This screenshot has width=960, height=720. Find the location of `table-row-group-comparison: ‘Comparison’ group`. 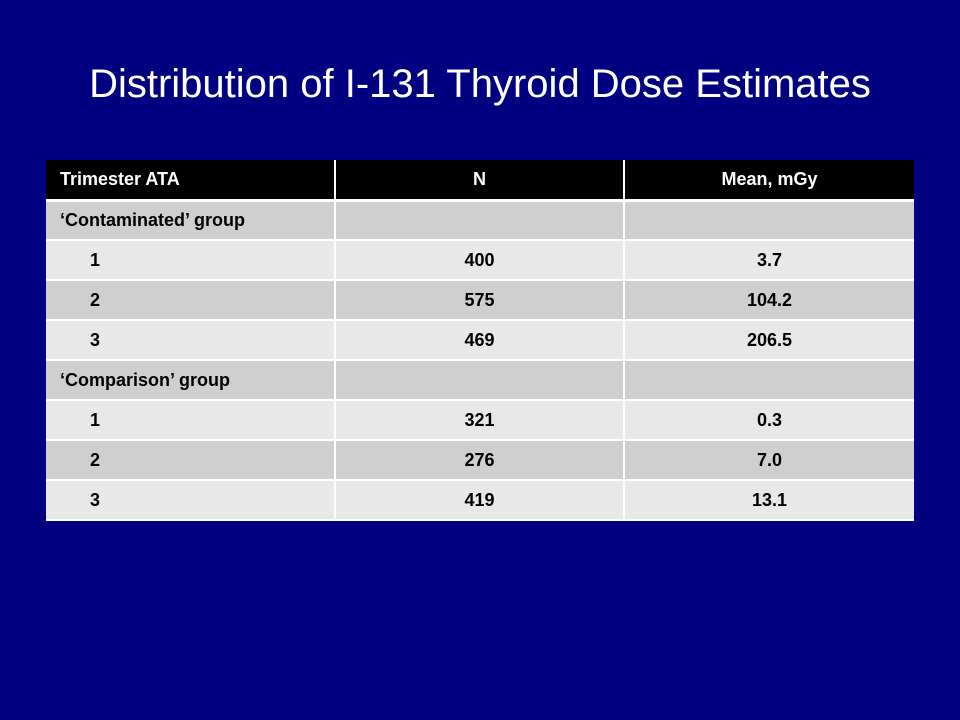

table-row-group-comparison: ‘Comparison’ group is located at coordinates (480, 380).